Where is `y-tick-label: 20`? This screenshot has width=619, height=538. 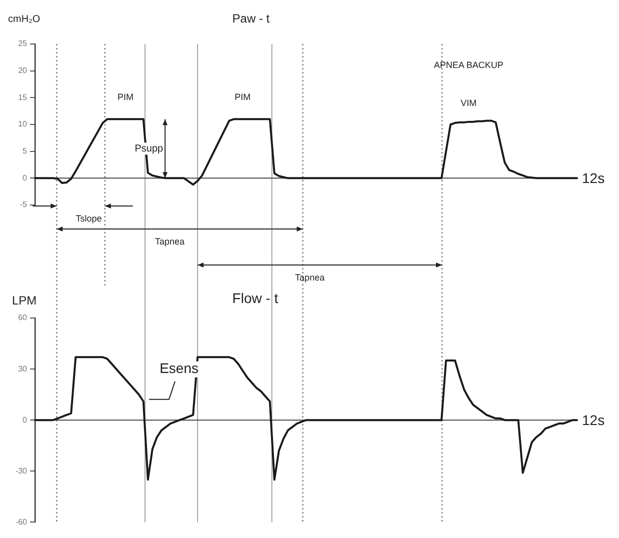 y-tick-label: 20 is located at coordinates (23, 71).